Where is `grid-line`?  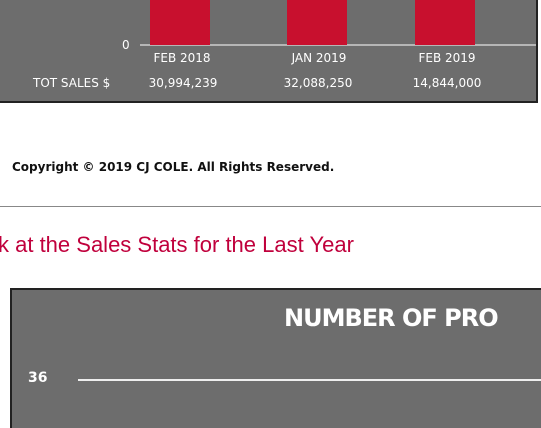
grid-line is located at coordinates (309, 380).